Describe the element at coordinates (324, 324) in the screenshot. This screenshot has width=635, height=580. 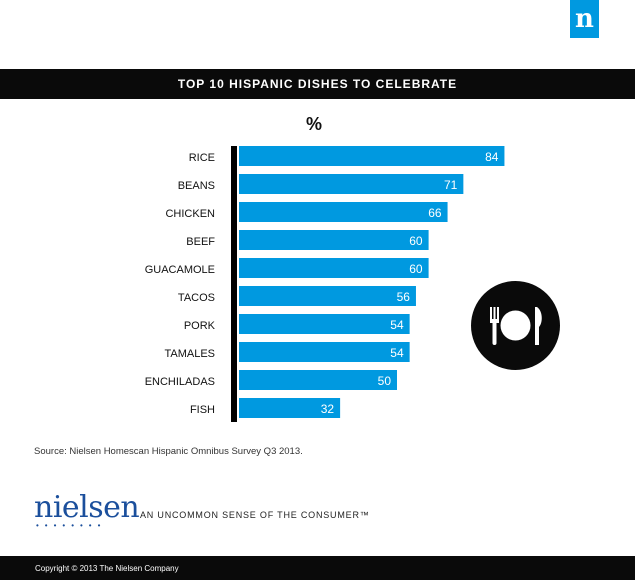
I see `bar-pork` at that location.